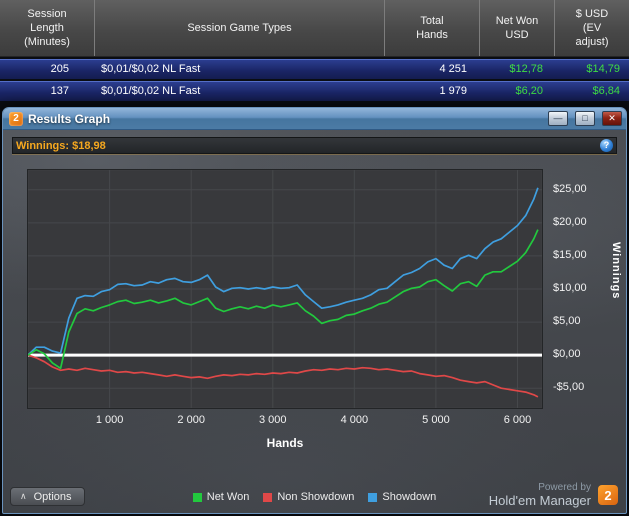 This screenshot has width=629, height=516. Describe the element at coordinates (272, 420) in the screenshot. I see `x-tick-label: 3 000` at that location.